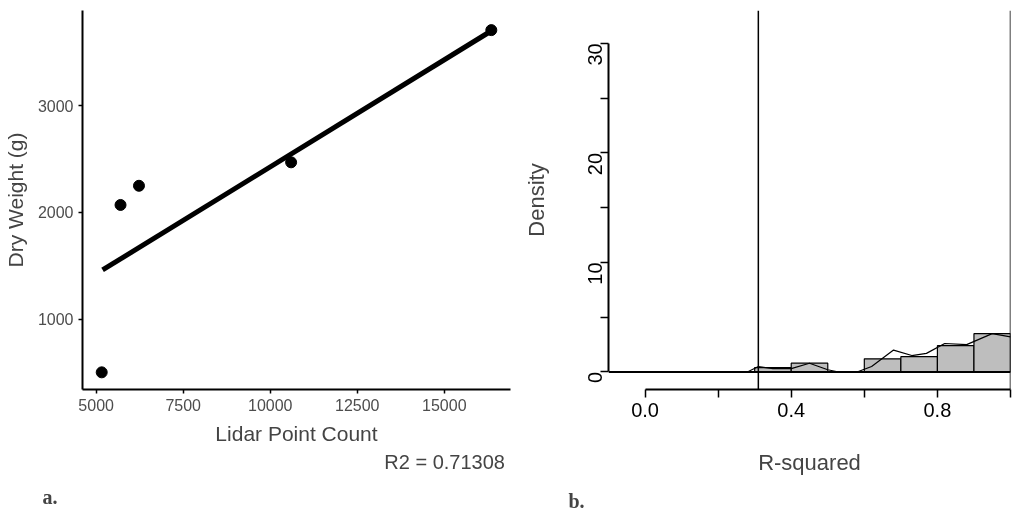 This screenshot has width=1021, height=521. Describe the element at coordinates (270, 405) in the screenshot. I see `x-tick-label: 10000` at that location.